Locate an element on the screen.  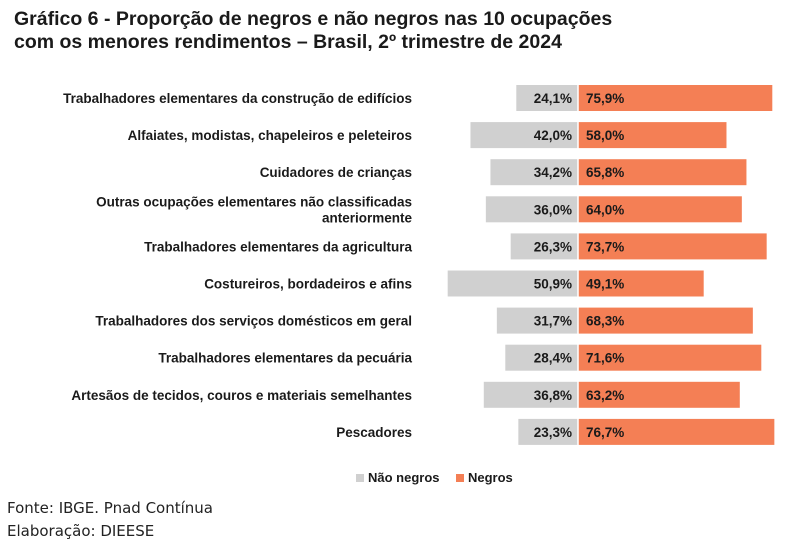
legend-label-nao-negros: Não negros is located at coordinates (404, 477).